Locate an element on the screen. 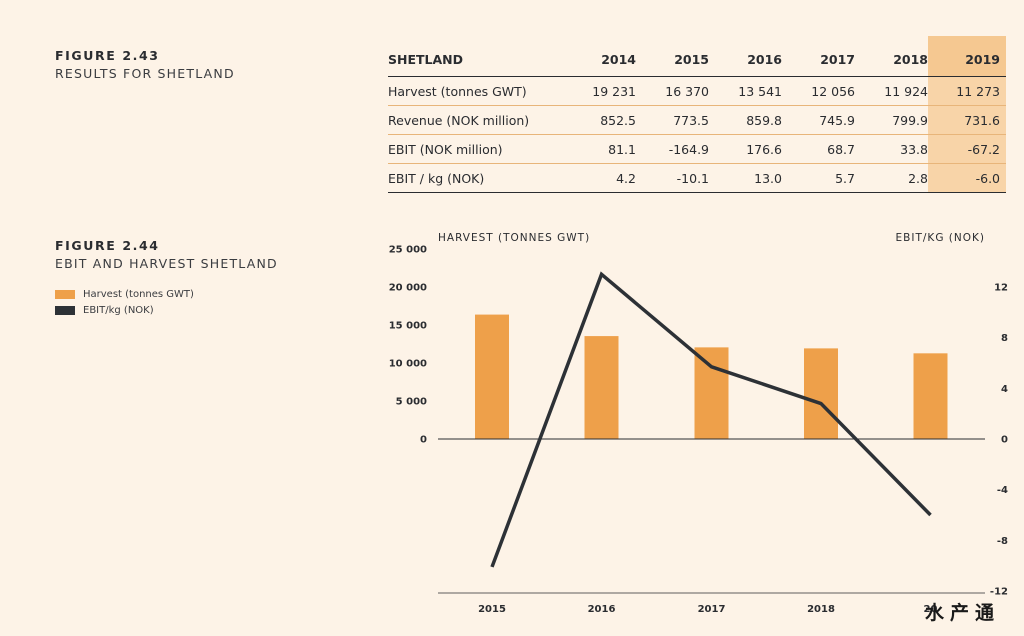 This screenshot has width=1024, height=636. cell: 33.8 is located at coordinates (891, 149).